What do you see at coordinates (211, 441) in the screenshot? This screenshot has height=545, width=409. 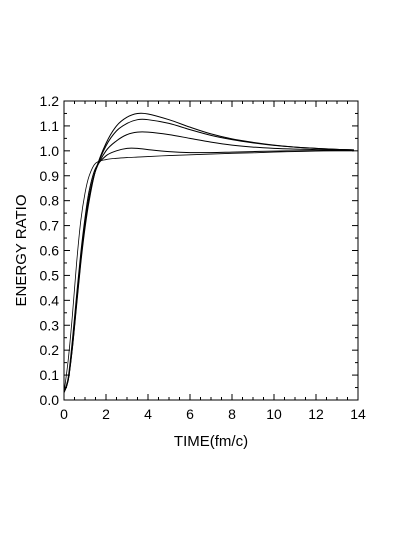 I see `x-axis-label: TIME(fm/c)` at bounding box center [211, 441].